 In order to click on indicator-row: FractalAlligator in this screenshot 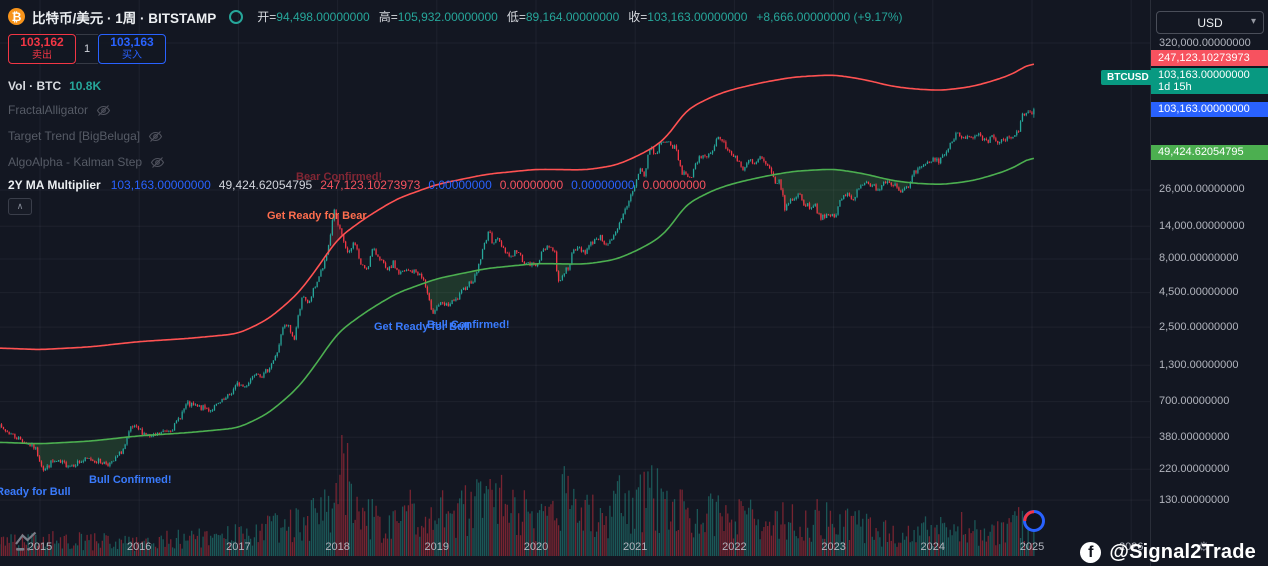, I will do `click(455, 110)`.